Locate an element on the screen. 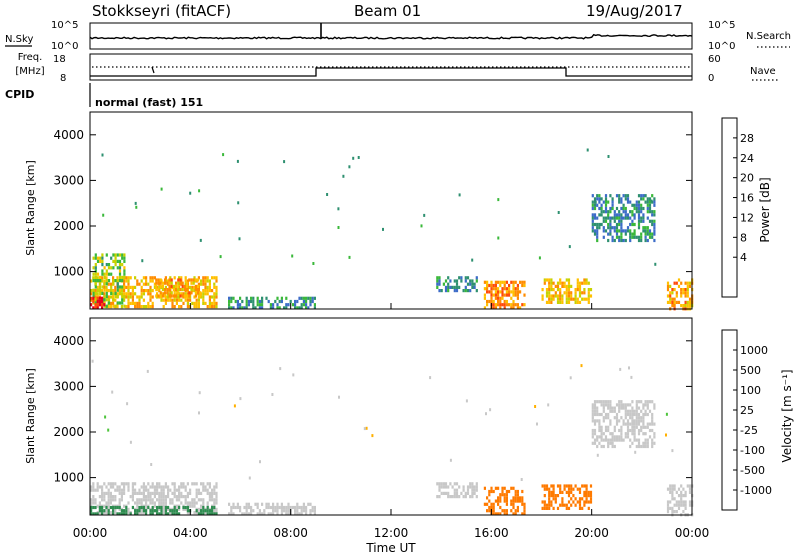 The image size is (800, 554). y-tick-label: 2000 is located at coordinates (68, 432).